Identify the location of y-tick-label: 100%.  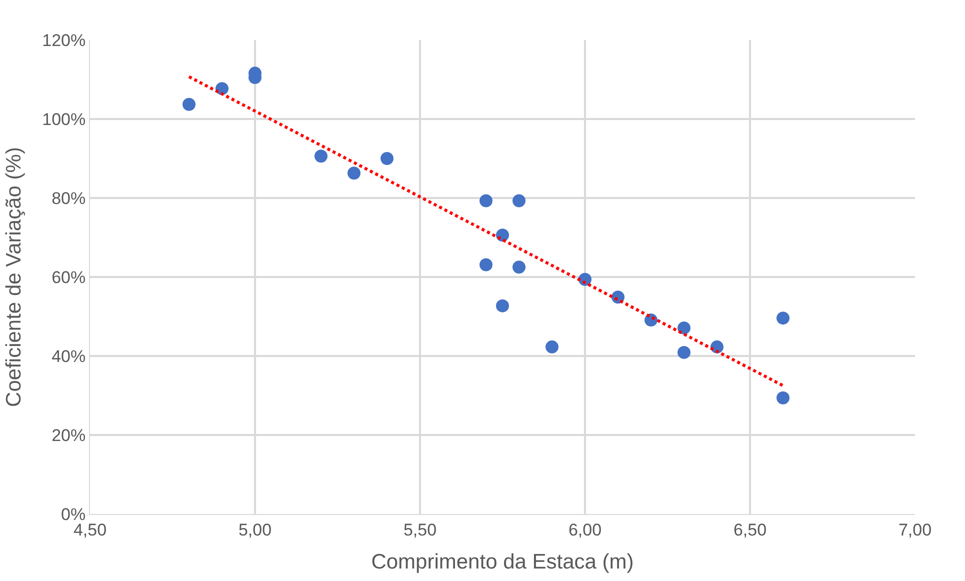
(64, 119).